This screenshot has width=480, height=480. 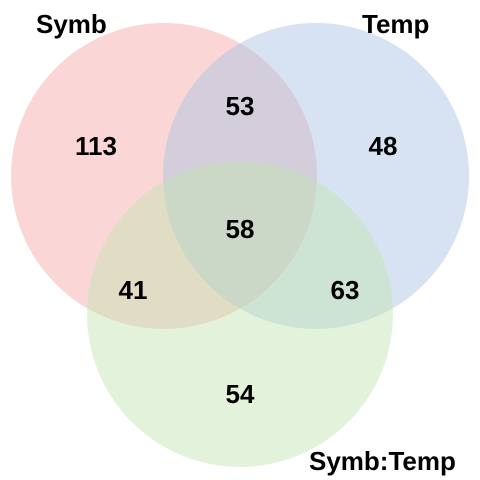 What do you see at coordinates (240, 106) in the screenshot?
I see `count-symb-and-temp: 53` at bounding box center [240, 106].